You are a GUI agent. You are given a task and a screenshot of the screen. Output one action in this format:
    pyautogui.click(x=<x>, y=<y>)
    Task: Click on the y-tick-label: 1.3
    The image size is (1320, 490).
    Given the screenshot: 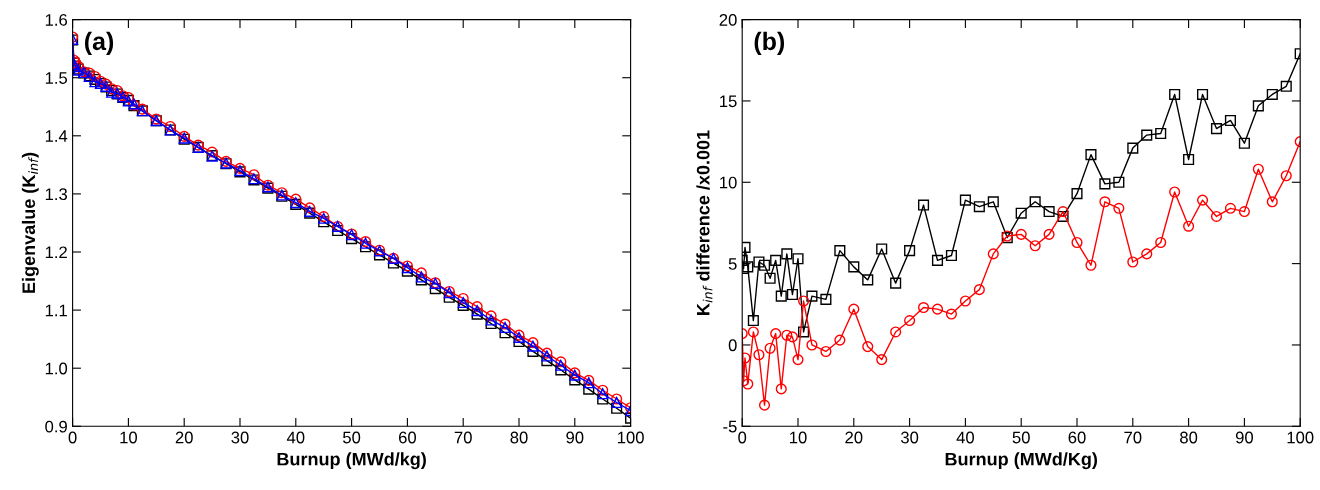 What is the action you would take?
    pyautogui.click(x=56, y=194)
    